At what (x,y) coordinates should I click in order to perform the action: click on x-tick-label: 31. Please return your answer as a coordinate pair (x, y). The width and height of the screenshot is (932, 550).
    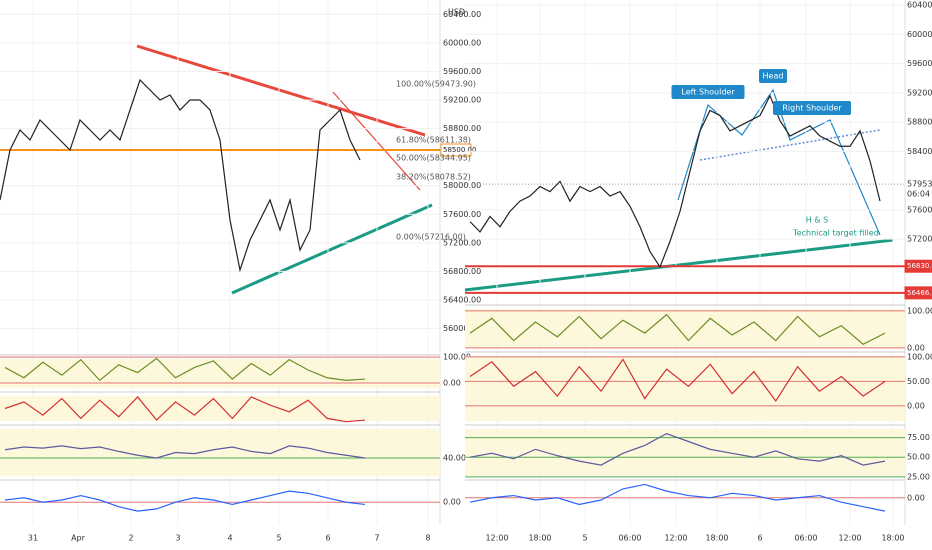
    Looking at the image, I should click on (33, 538).